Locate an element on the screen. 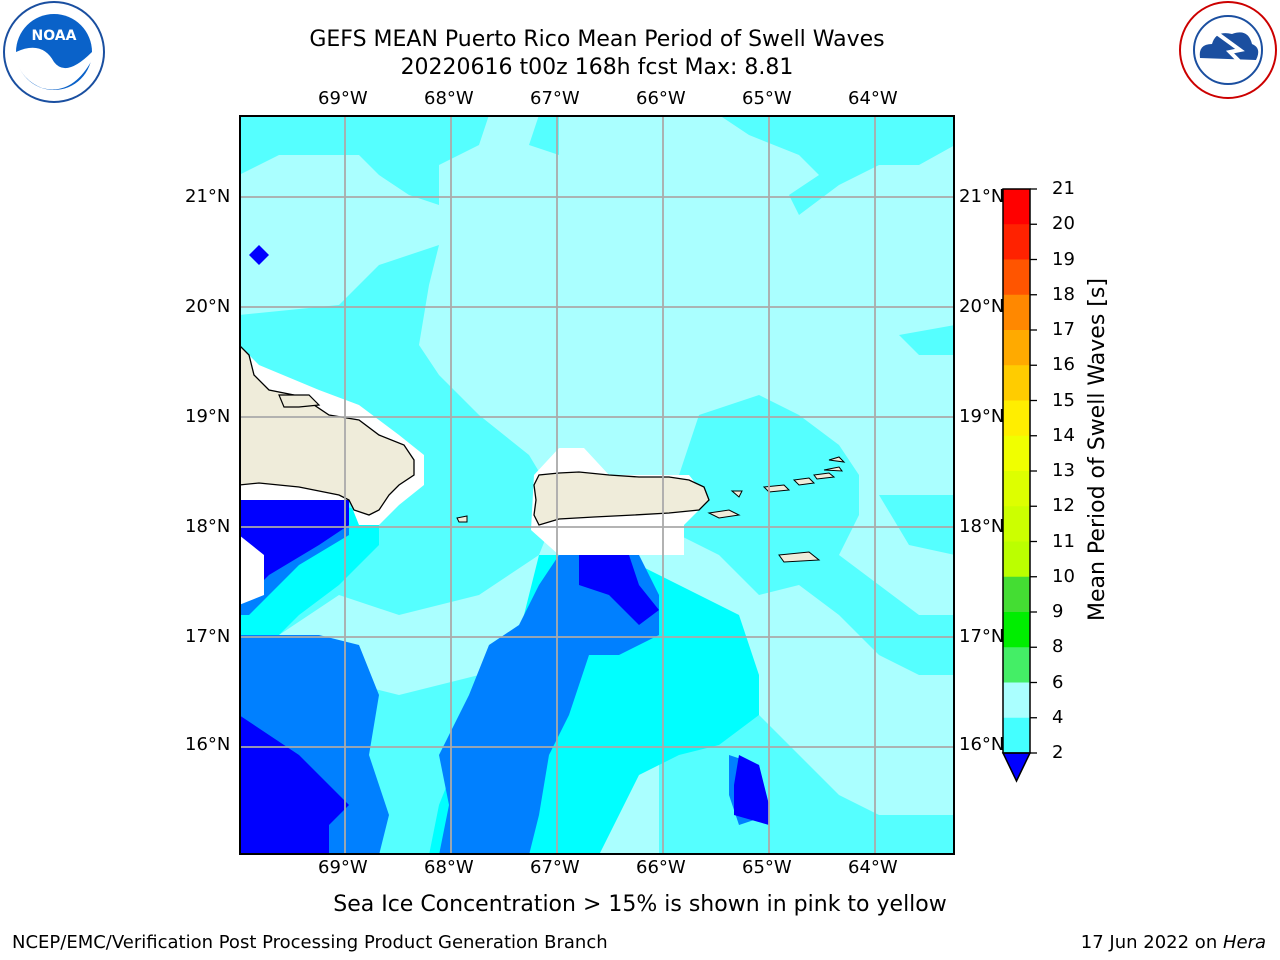  lon-label-bottom-66w: 66°W is located at coordinates (661, 867).